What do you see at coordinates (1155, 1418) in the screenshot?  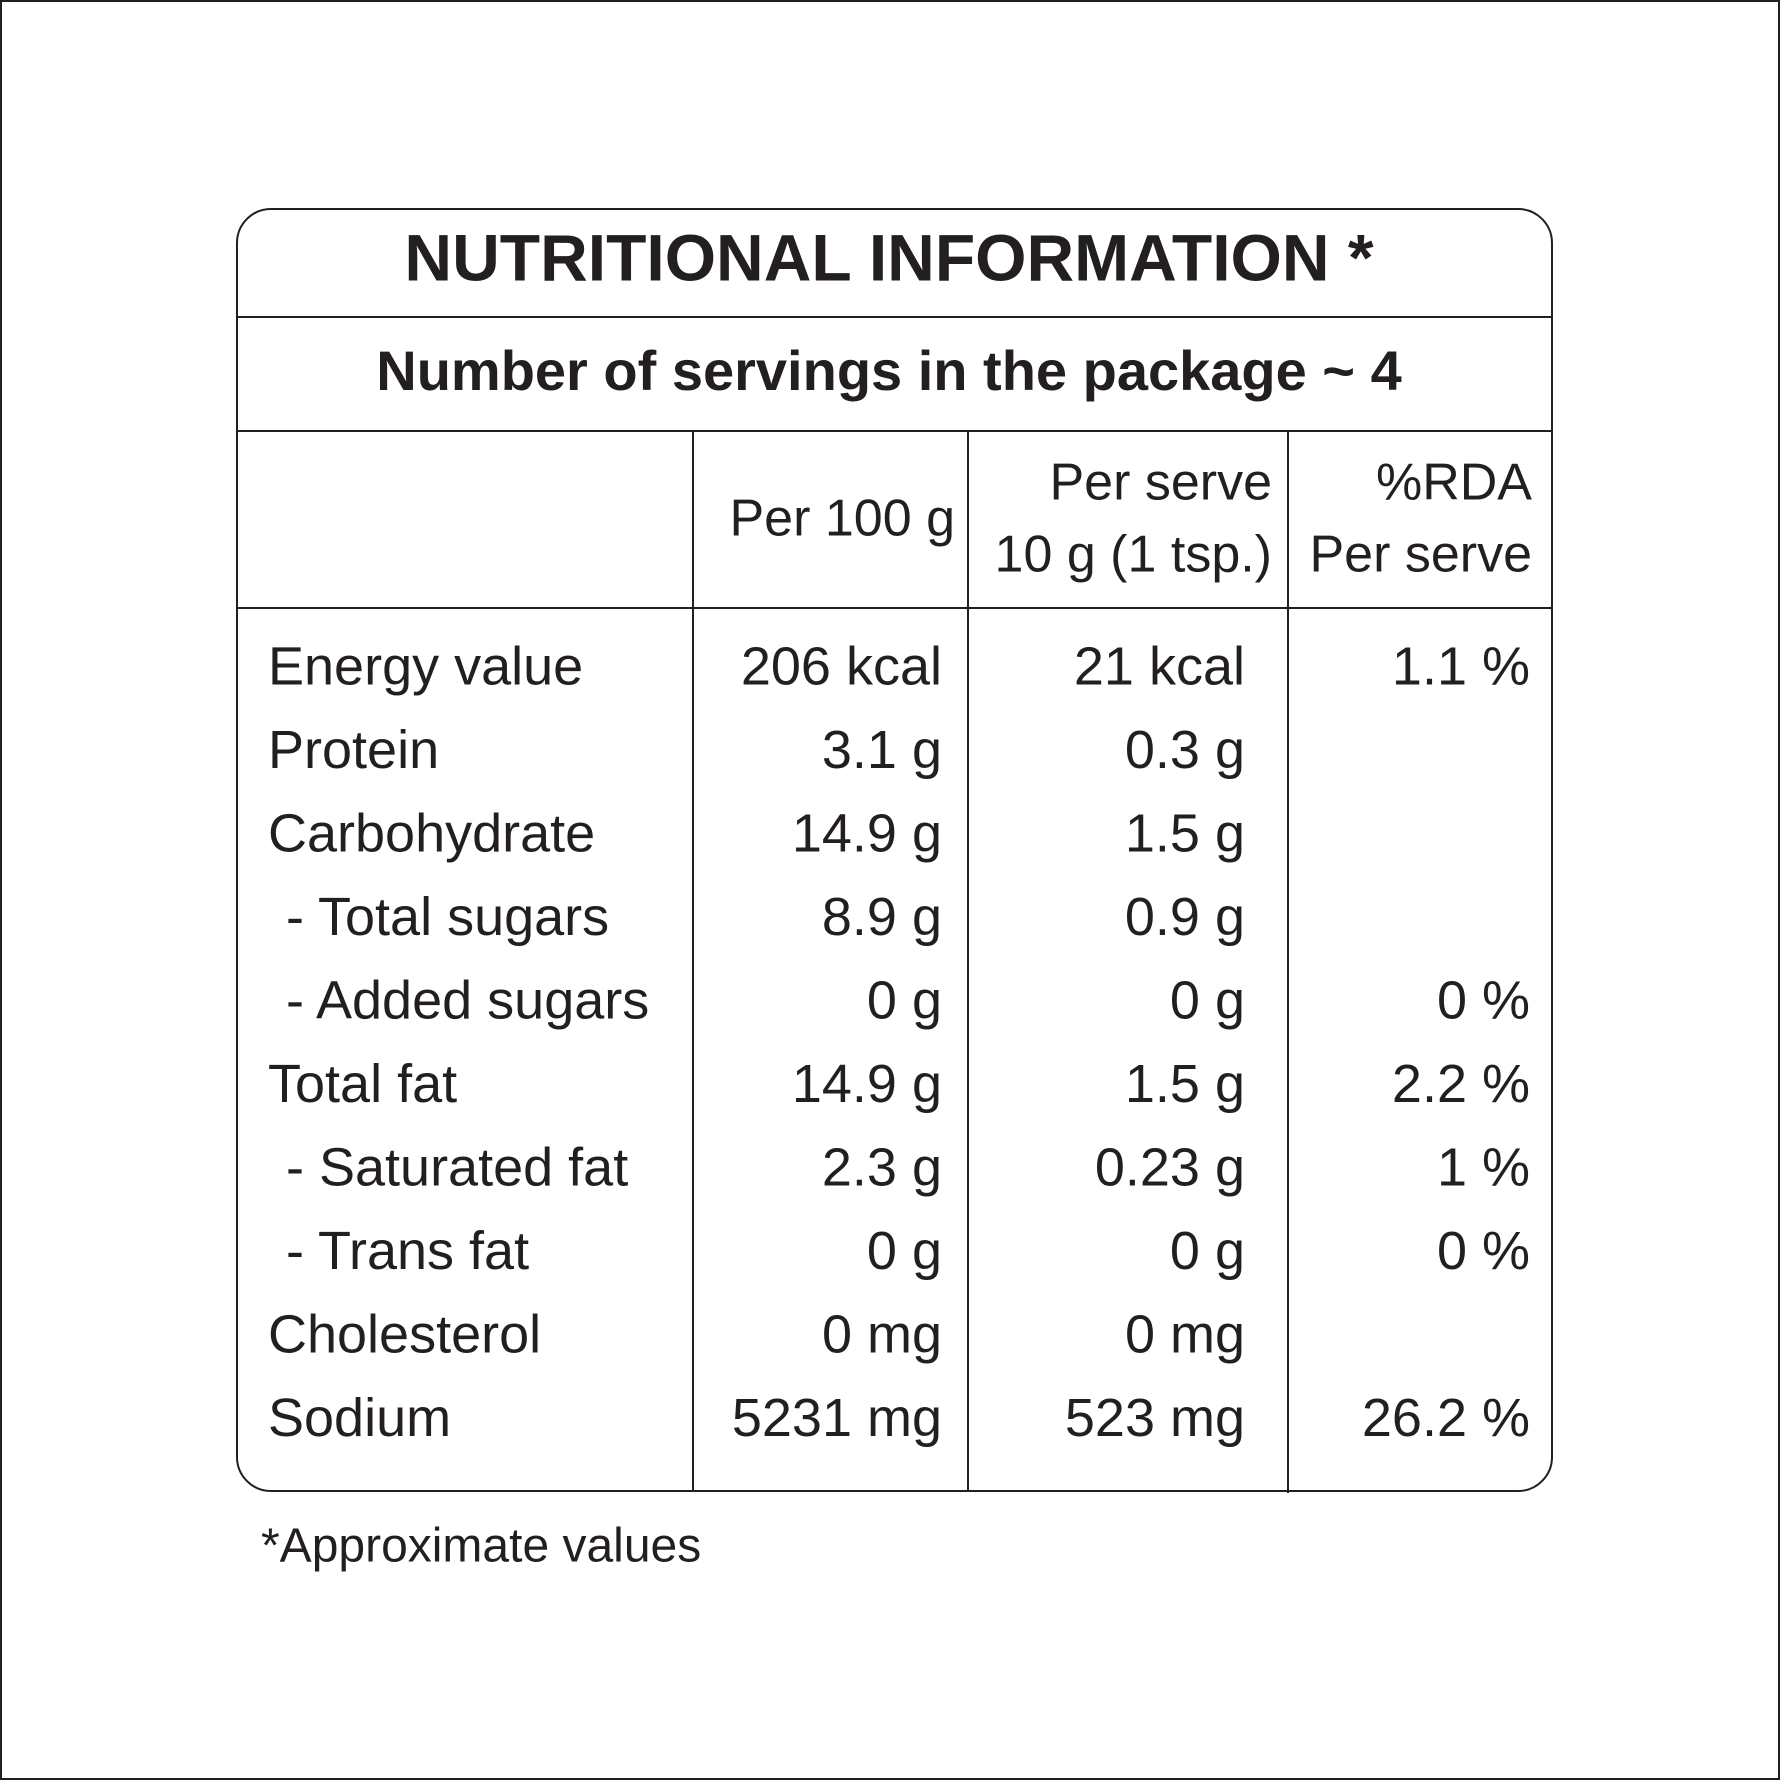 I see `cell-value: 523 mg` at bounding box center [1155, 1418].